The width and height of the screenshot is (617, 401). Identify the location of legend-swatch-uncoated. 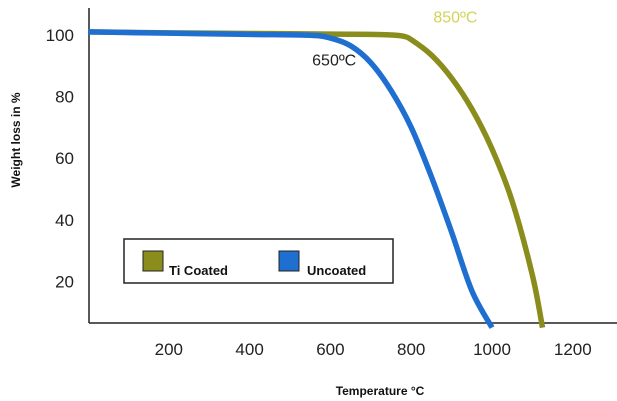
(289, 261).